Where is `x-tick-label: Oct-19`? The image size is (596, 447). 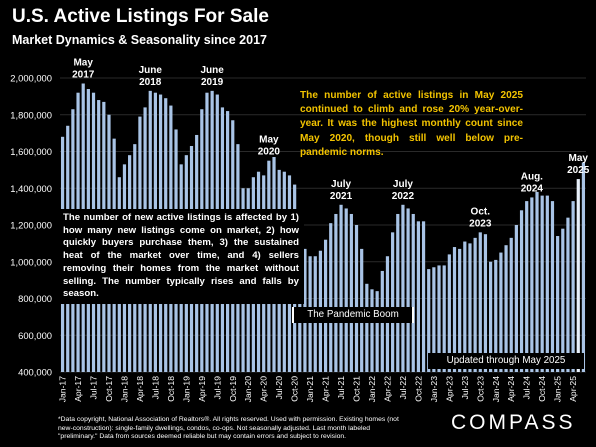 x-tick-label: Oct-19 is located at coordinates (233, 389).